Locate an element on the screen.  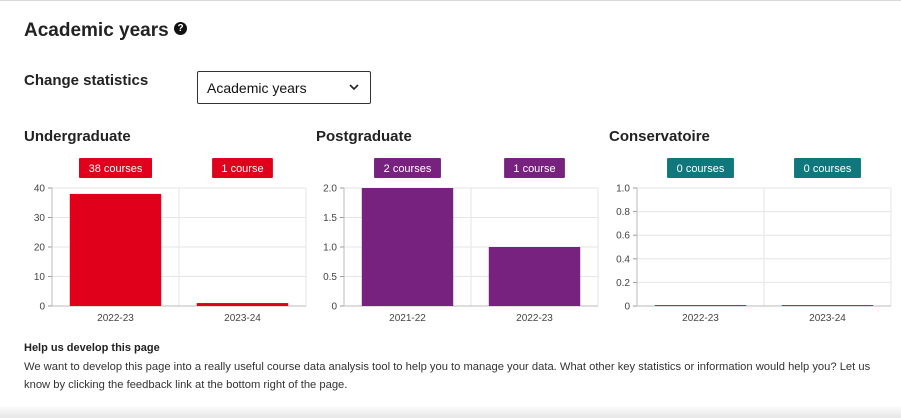
x-tick-label: 2021-22 is located at coordinates (407, 318).